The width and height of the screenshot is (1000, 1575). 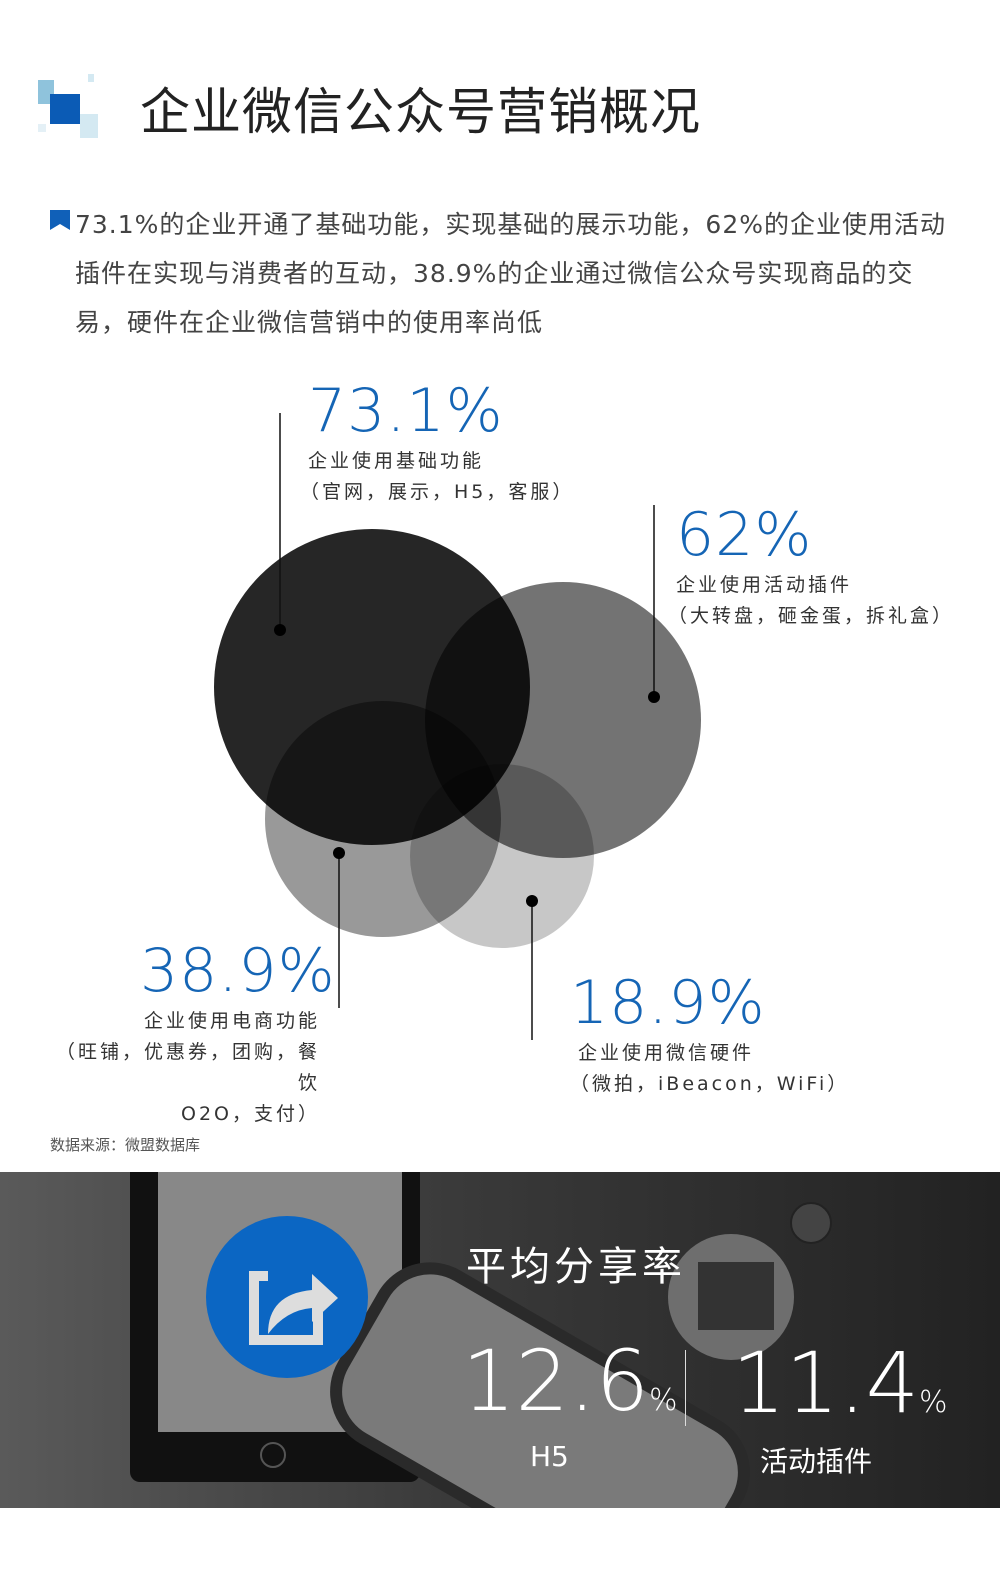 I want to click on gift-icon, so click(x=731, y=1297).